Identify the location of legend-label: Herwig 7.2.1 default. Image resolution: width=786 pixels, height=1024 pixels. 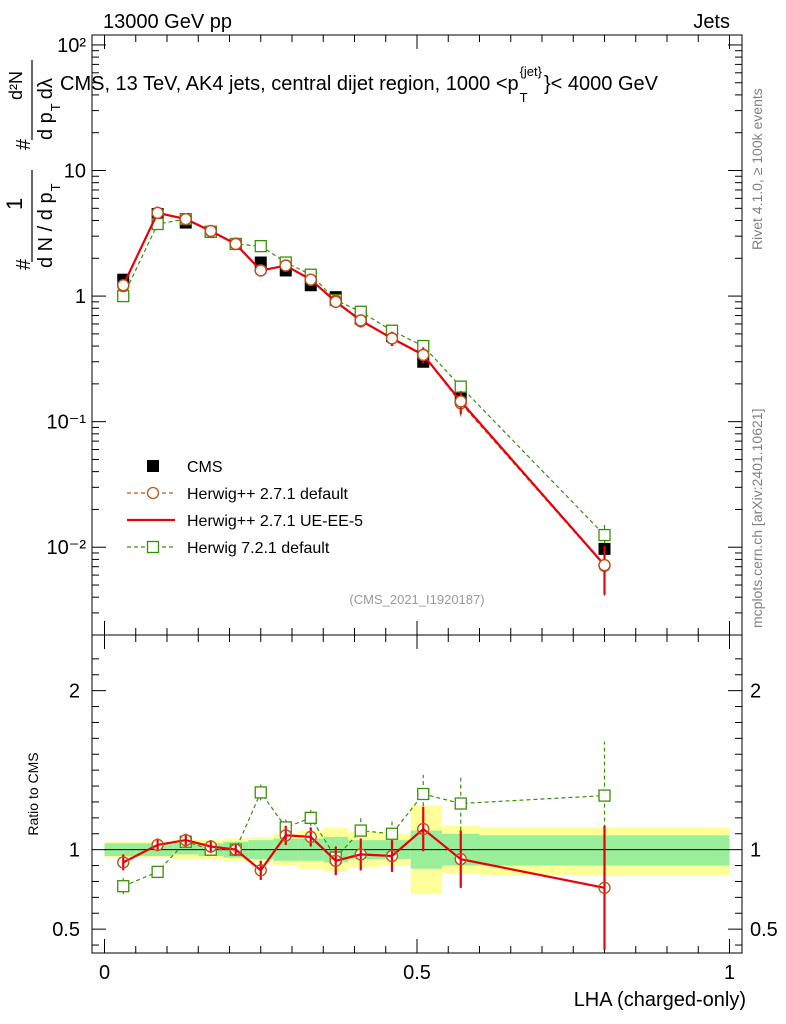
(258, 548).